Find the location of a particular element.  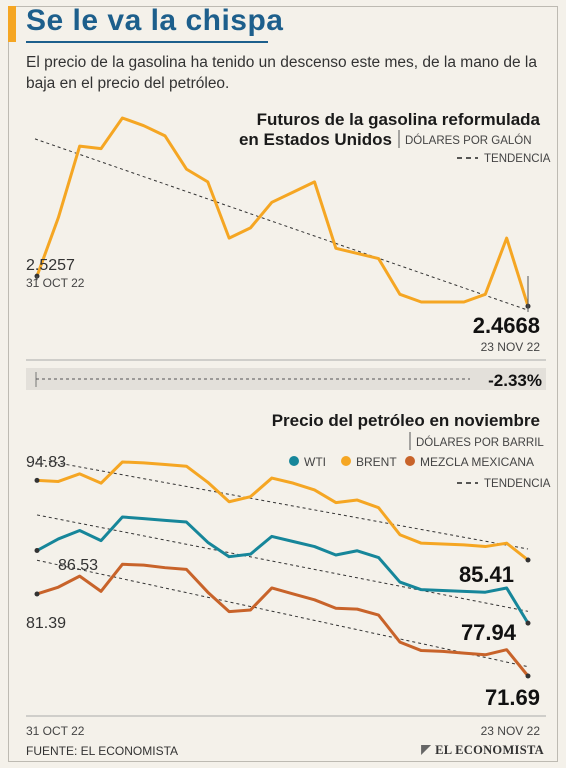

chart1-start-date: 31 OCT 22 is located at coordinates (55, 283).